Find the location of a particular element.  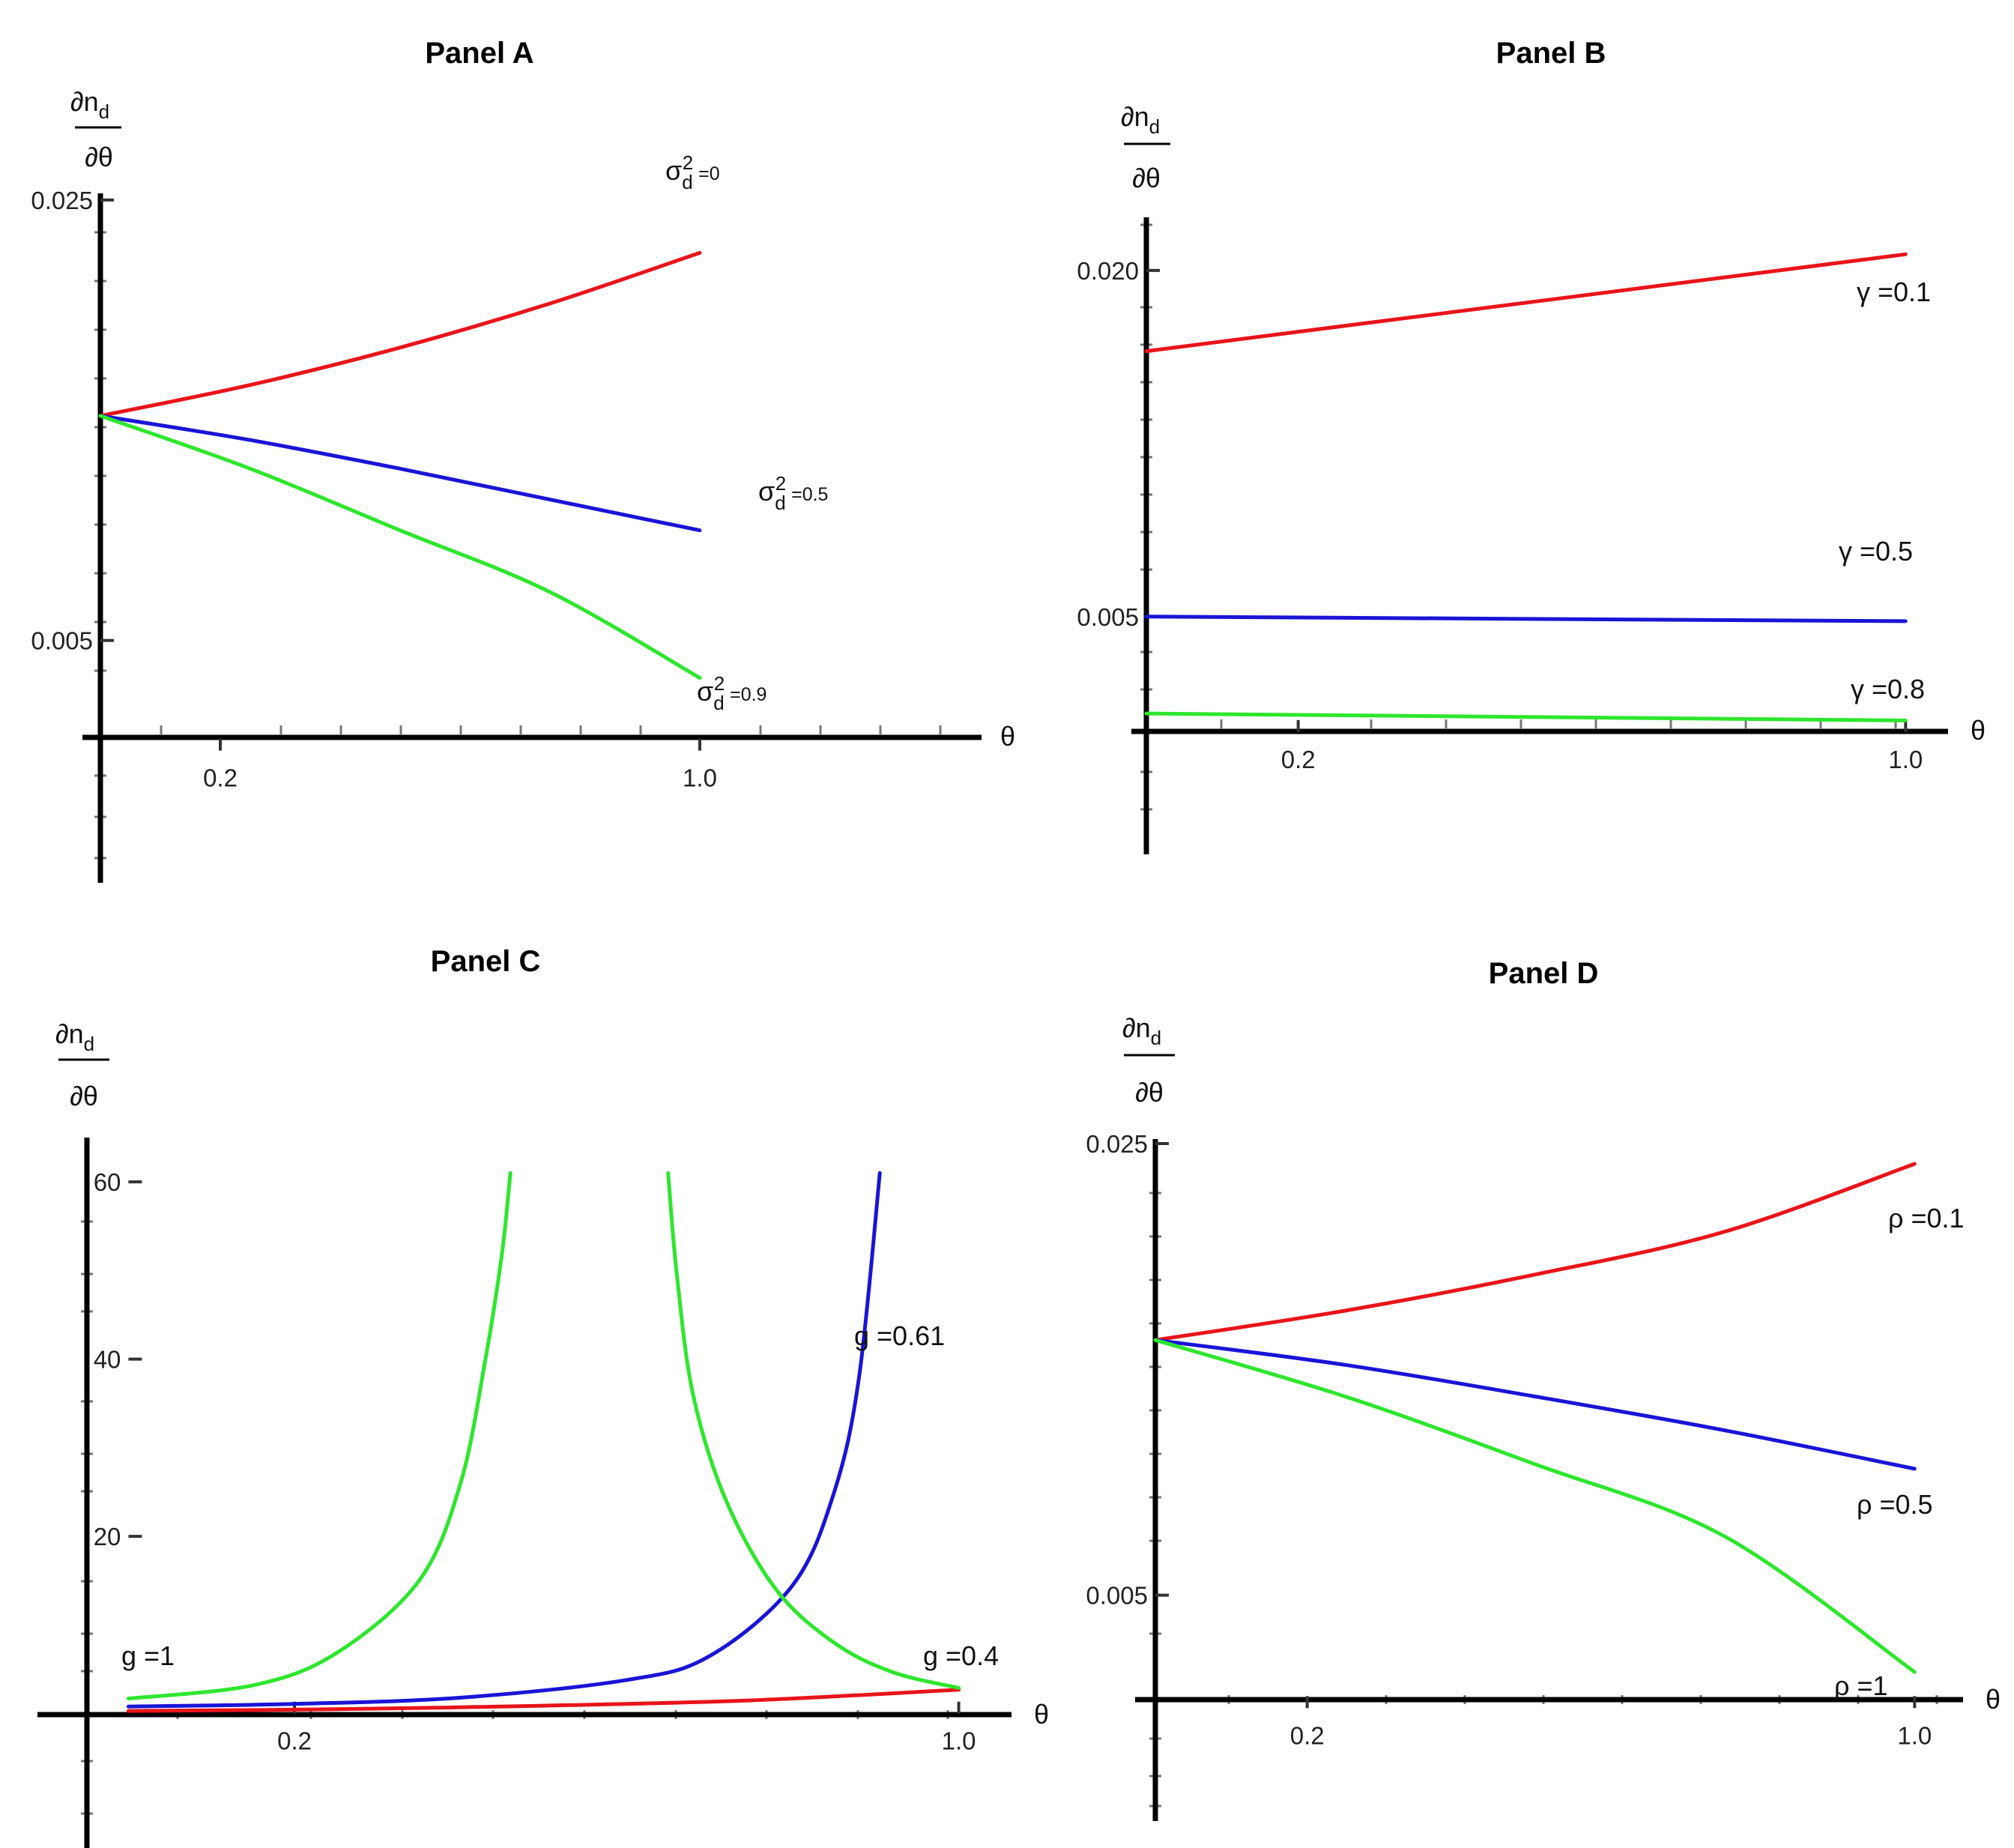

panel-c-series-blue is located at coordinates (504, 1440).